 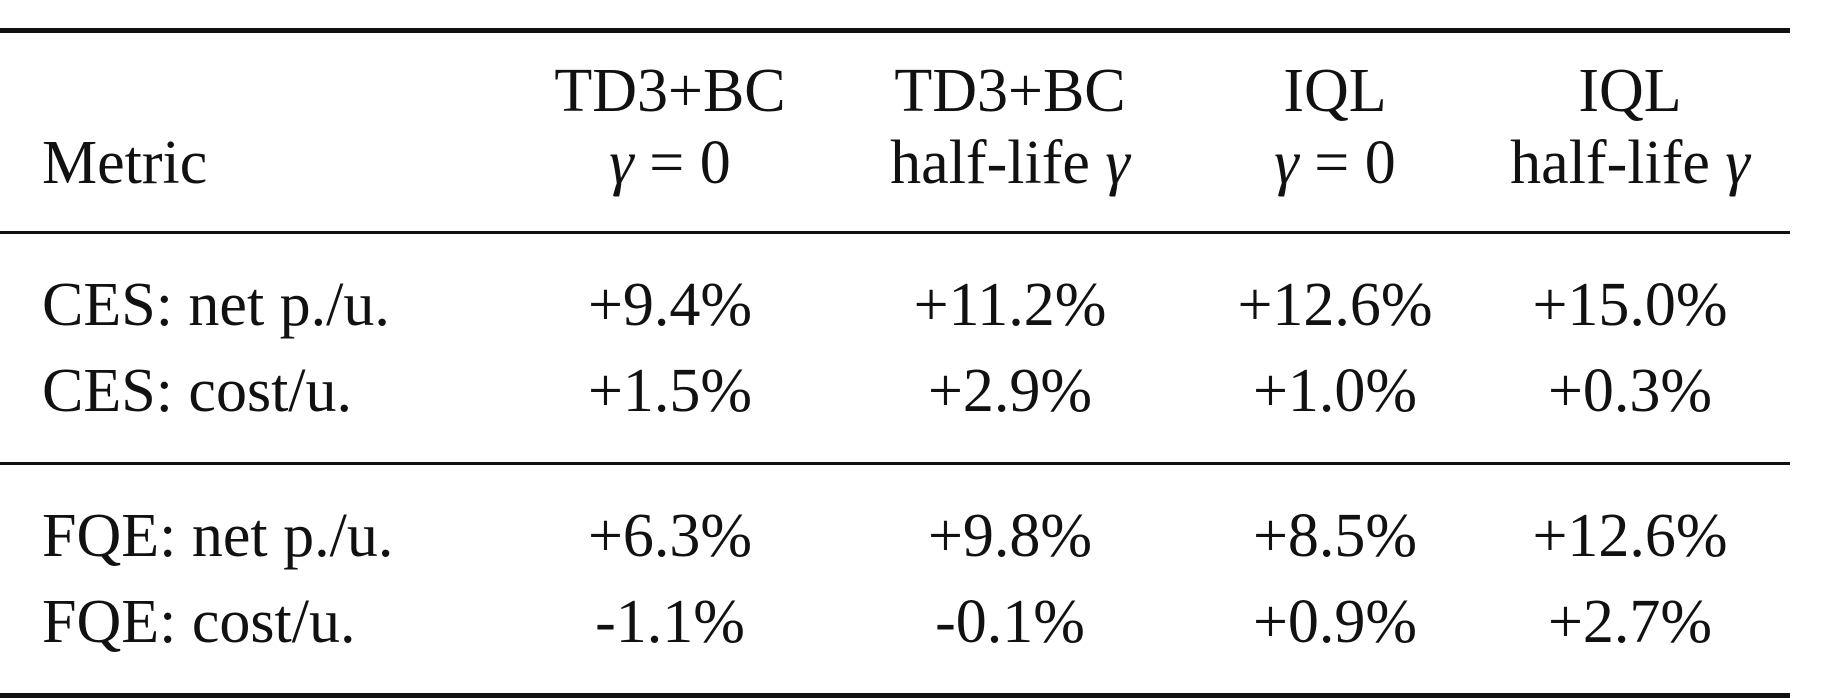 I want to click on table-cell: +0.3%, so click(x=1630, y=391).